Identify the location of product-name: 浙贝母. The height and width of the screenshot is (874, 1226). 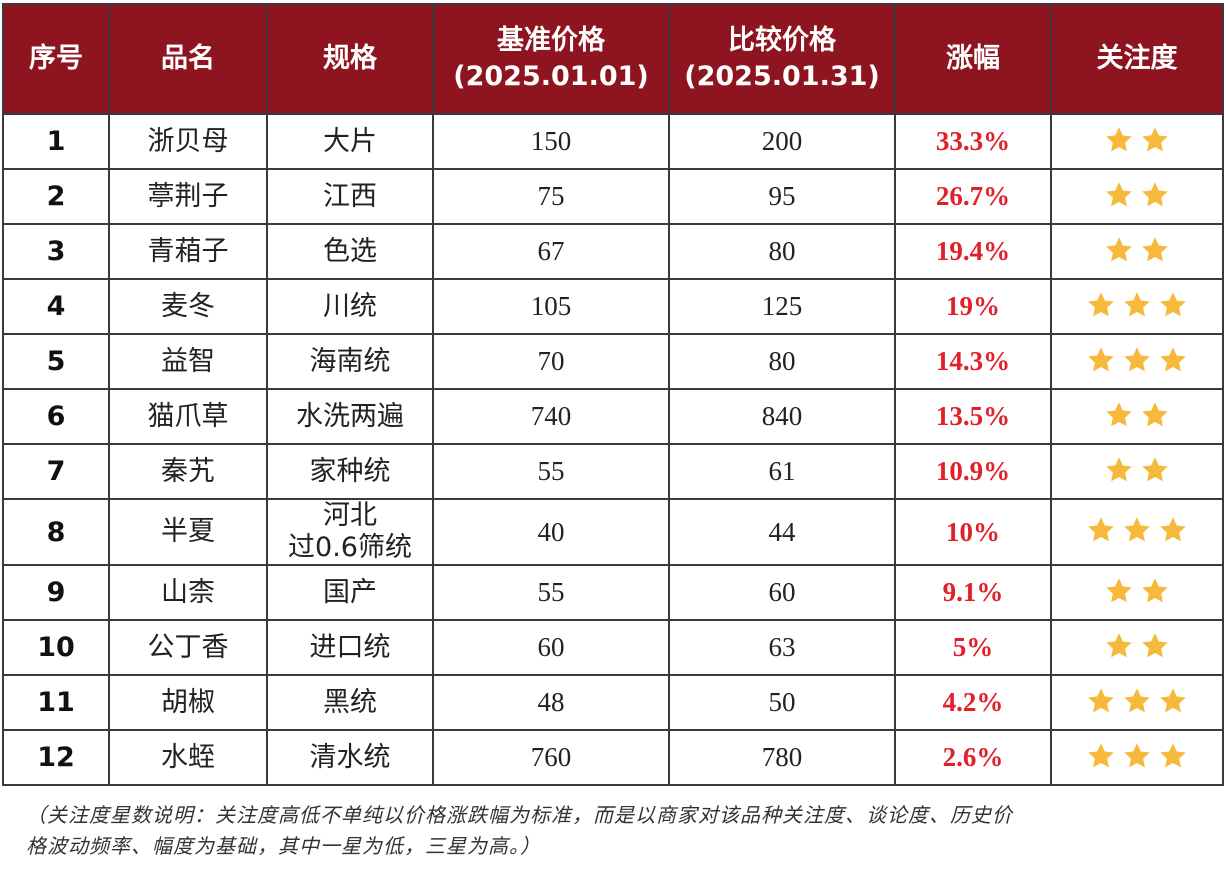
(188, 141).